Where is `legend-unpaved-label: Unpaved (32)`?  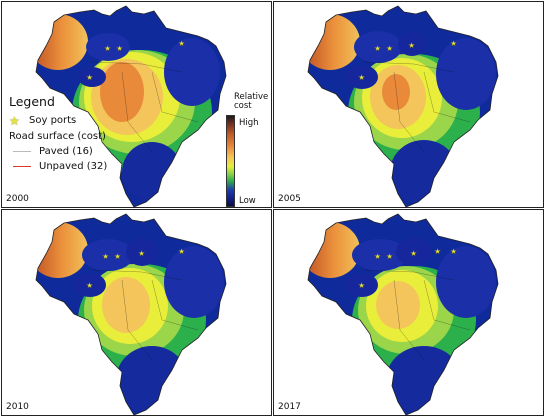
legend-unpaved-label: Unpaved (32) is located at coordinates (73, 166).